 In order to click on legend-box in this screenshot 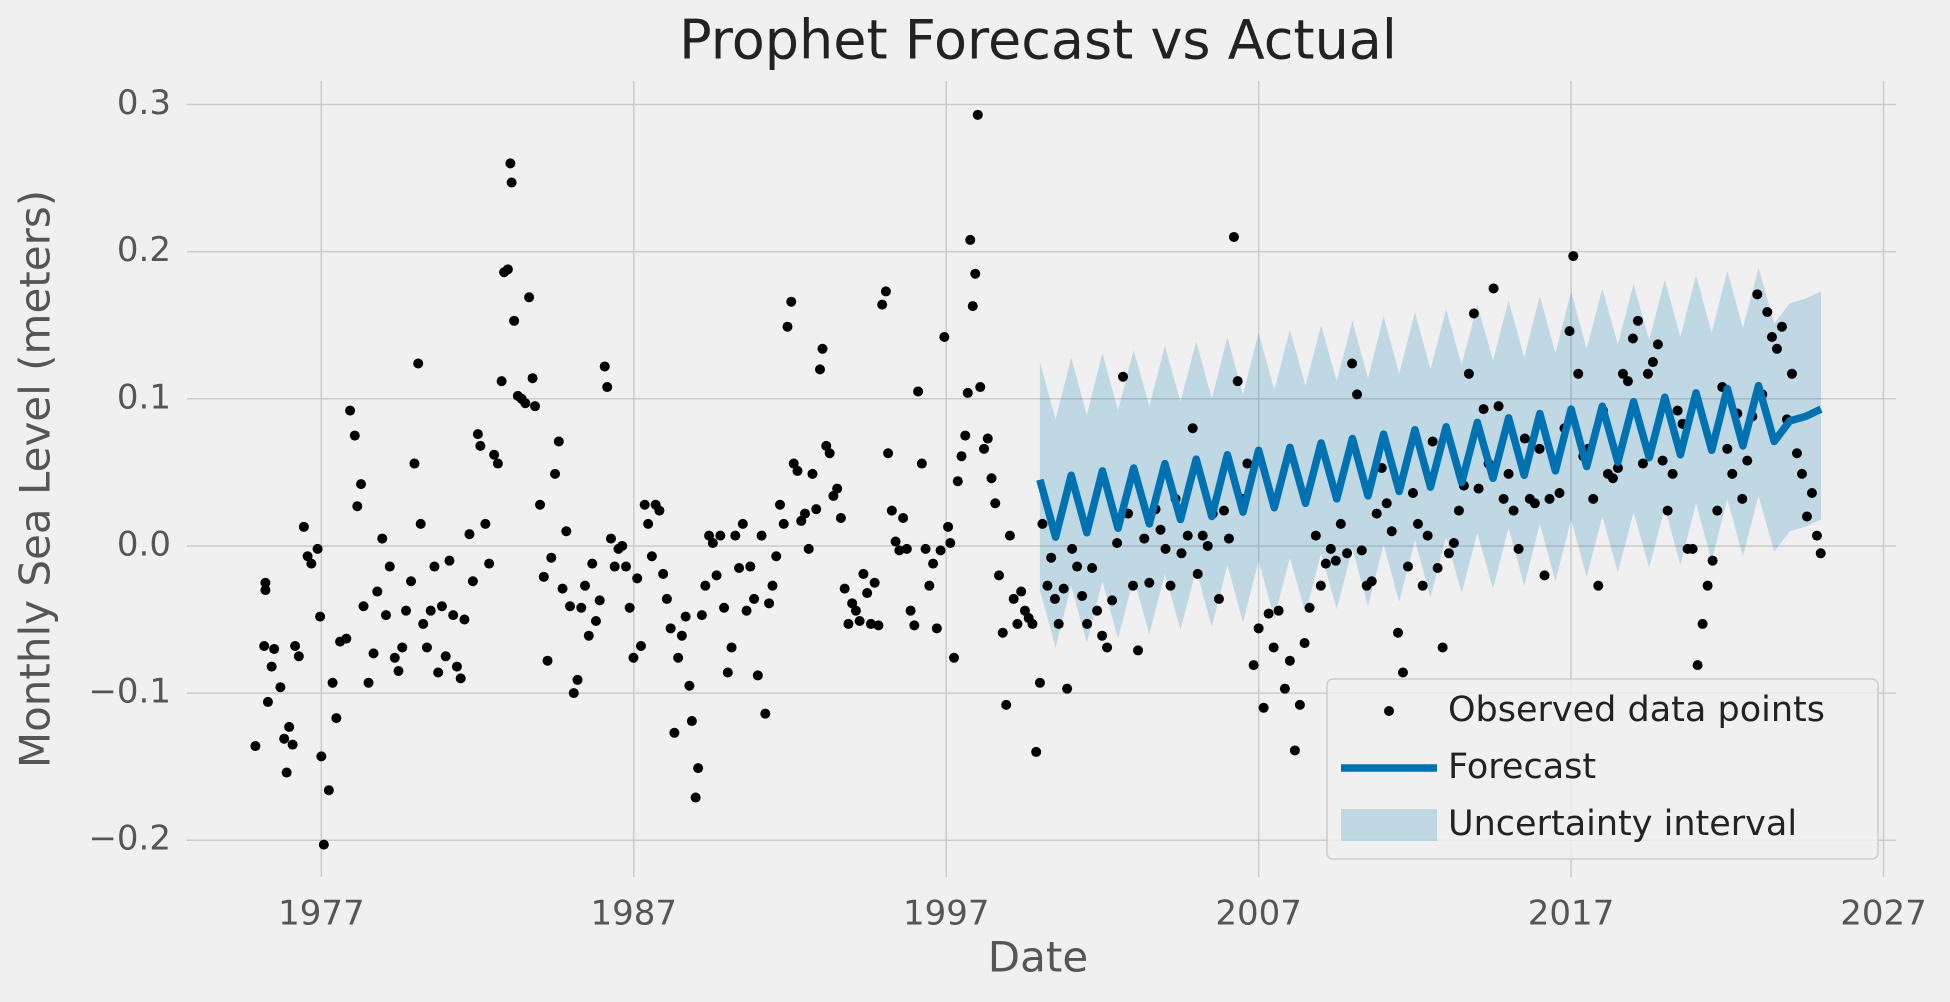, I will do `click(1602, 769)`.